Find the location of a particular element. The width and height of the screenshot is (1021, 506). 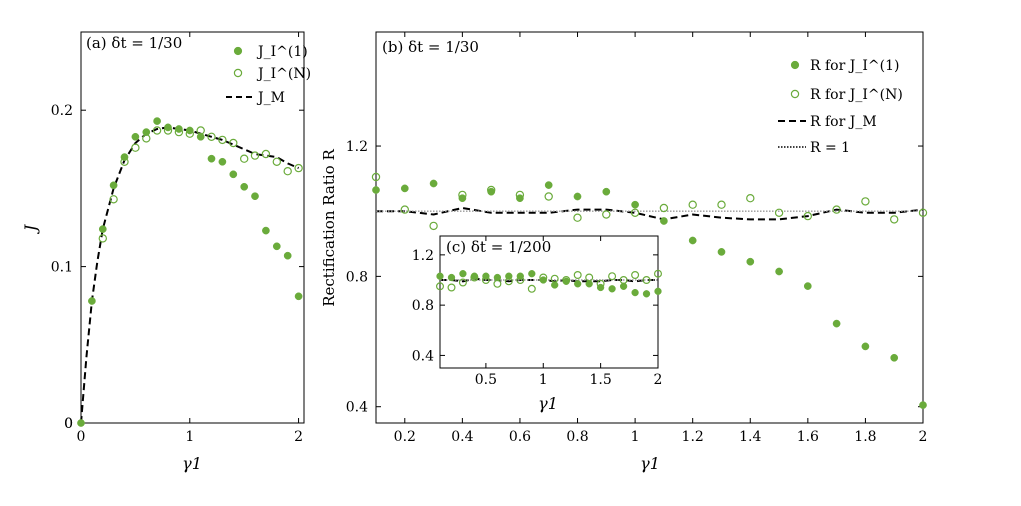

x-tick-label: 0.4 is located at coordinates (462, 437).